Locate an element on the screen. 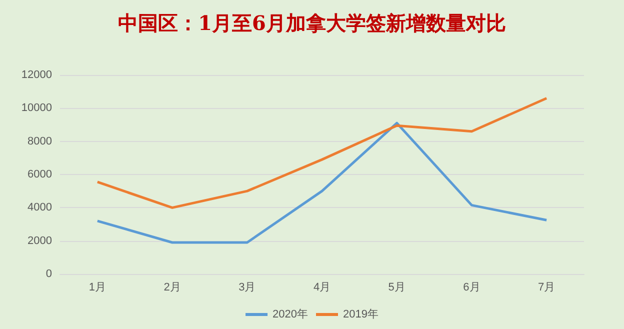 The width and height of the screenshot is (624, 329). y-tick-label: 12000 is located at coordinates (36, 75).